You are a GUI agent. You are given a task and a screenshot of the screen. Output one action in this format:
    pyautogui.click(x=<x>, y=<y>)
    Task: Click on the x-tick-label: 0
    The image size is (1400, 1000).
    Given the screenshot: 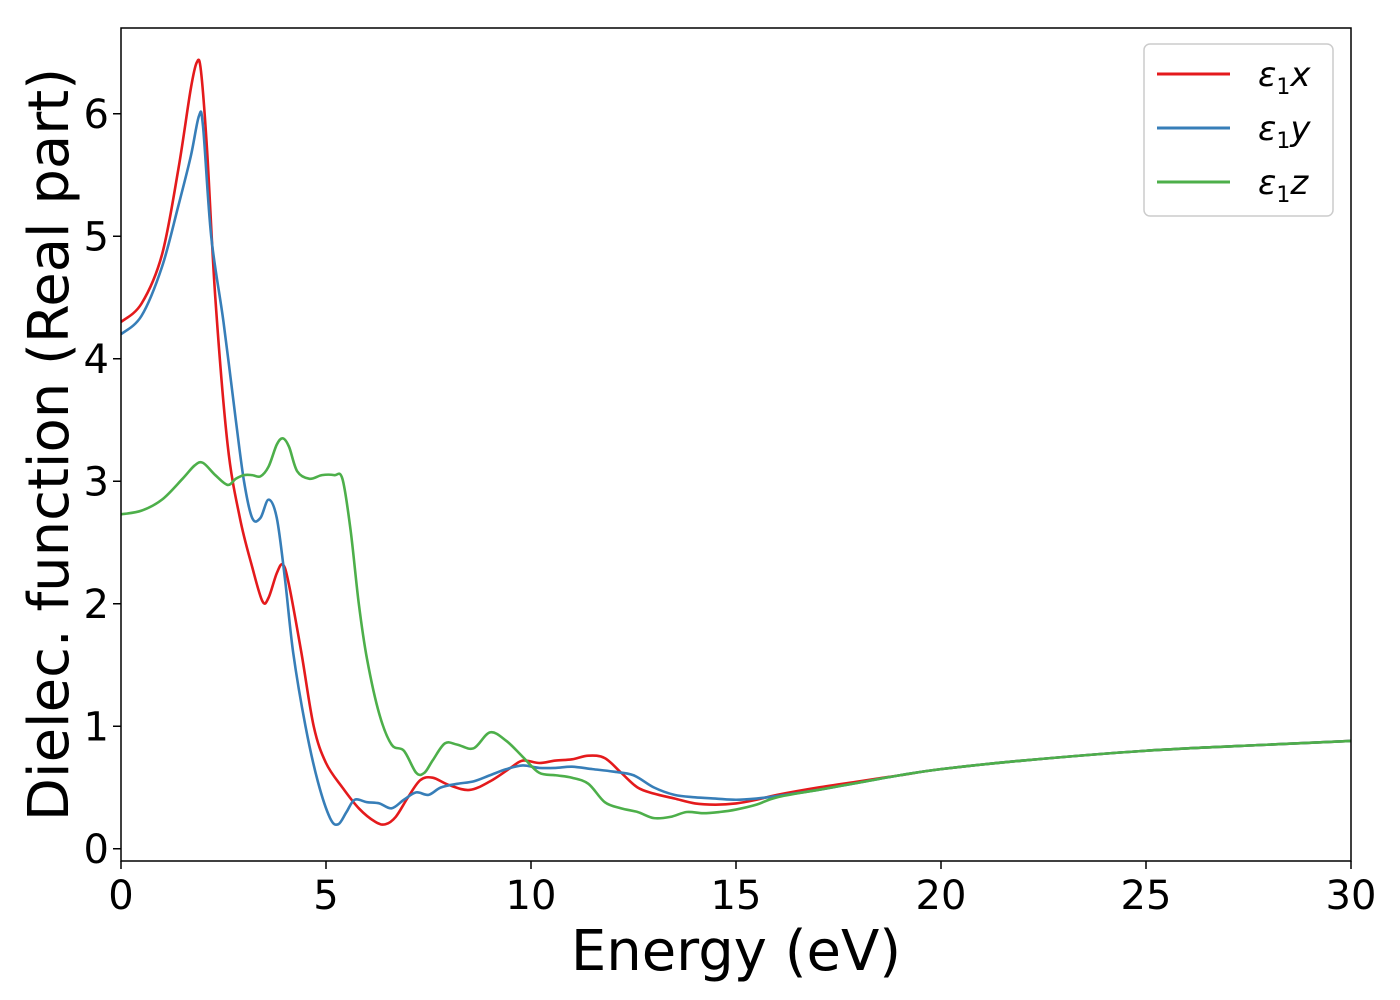 What is the action you would take?
    pyautogui.click(x=120, y=896)
    